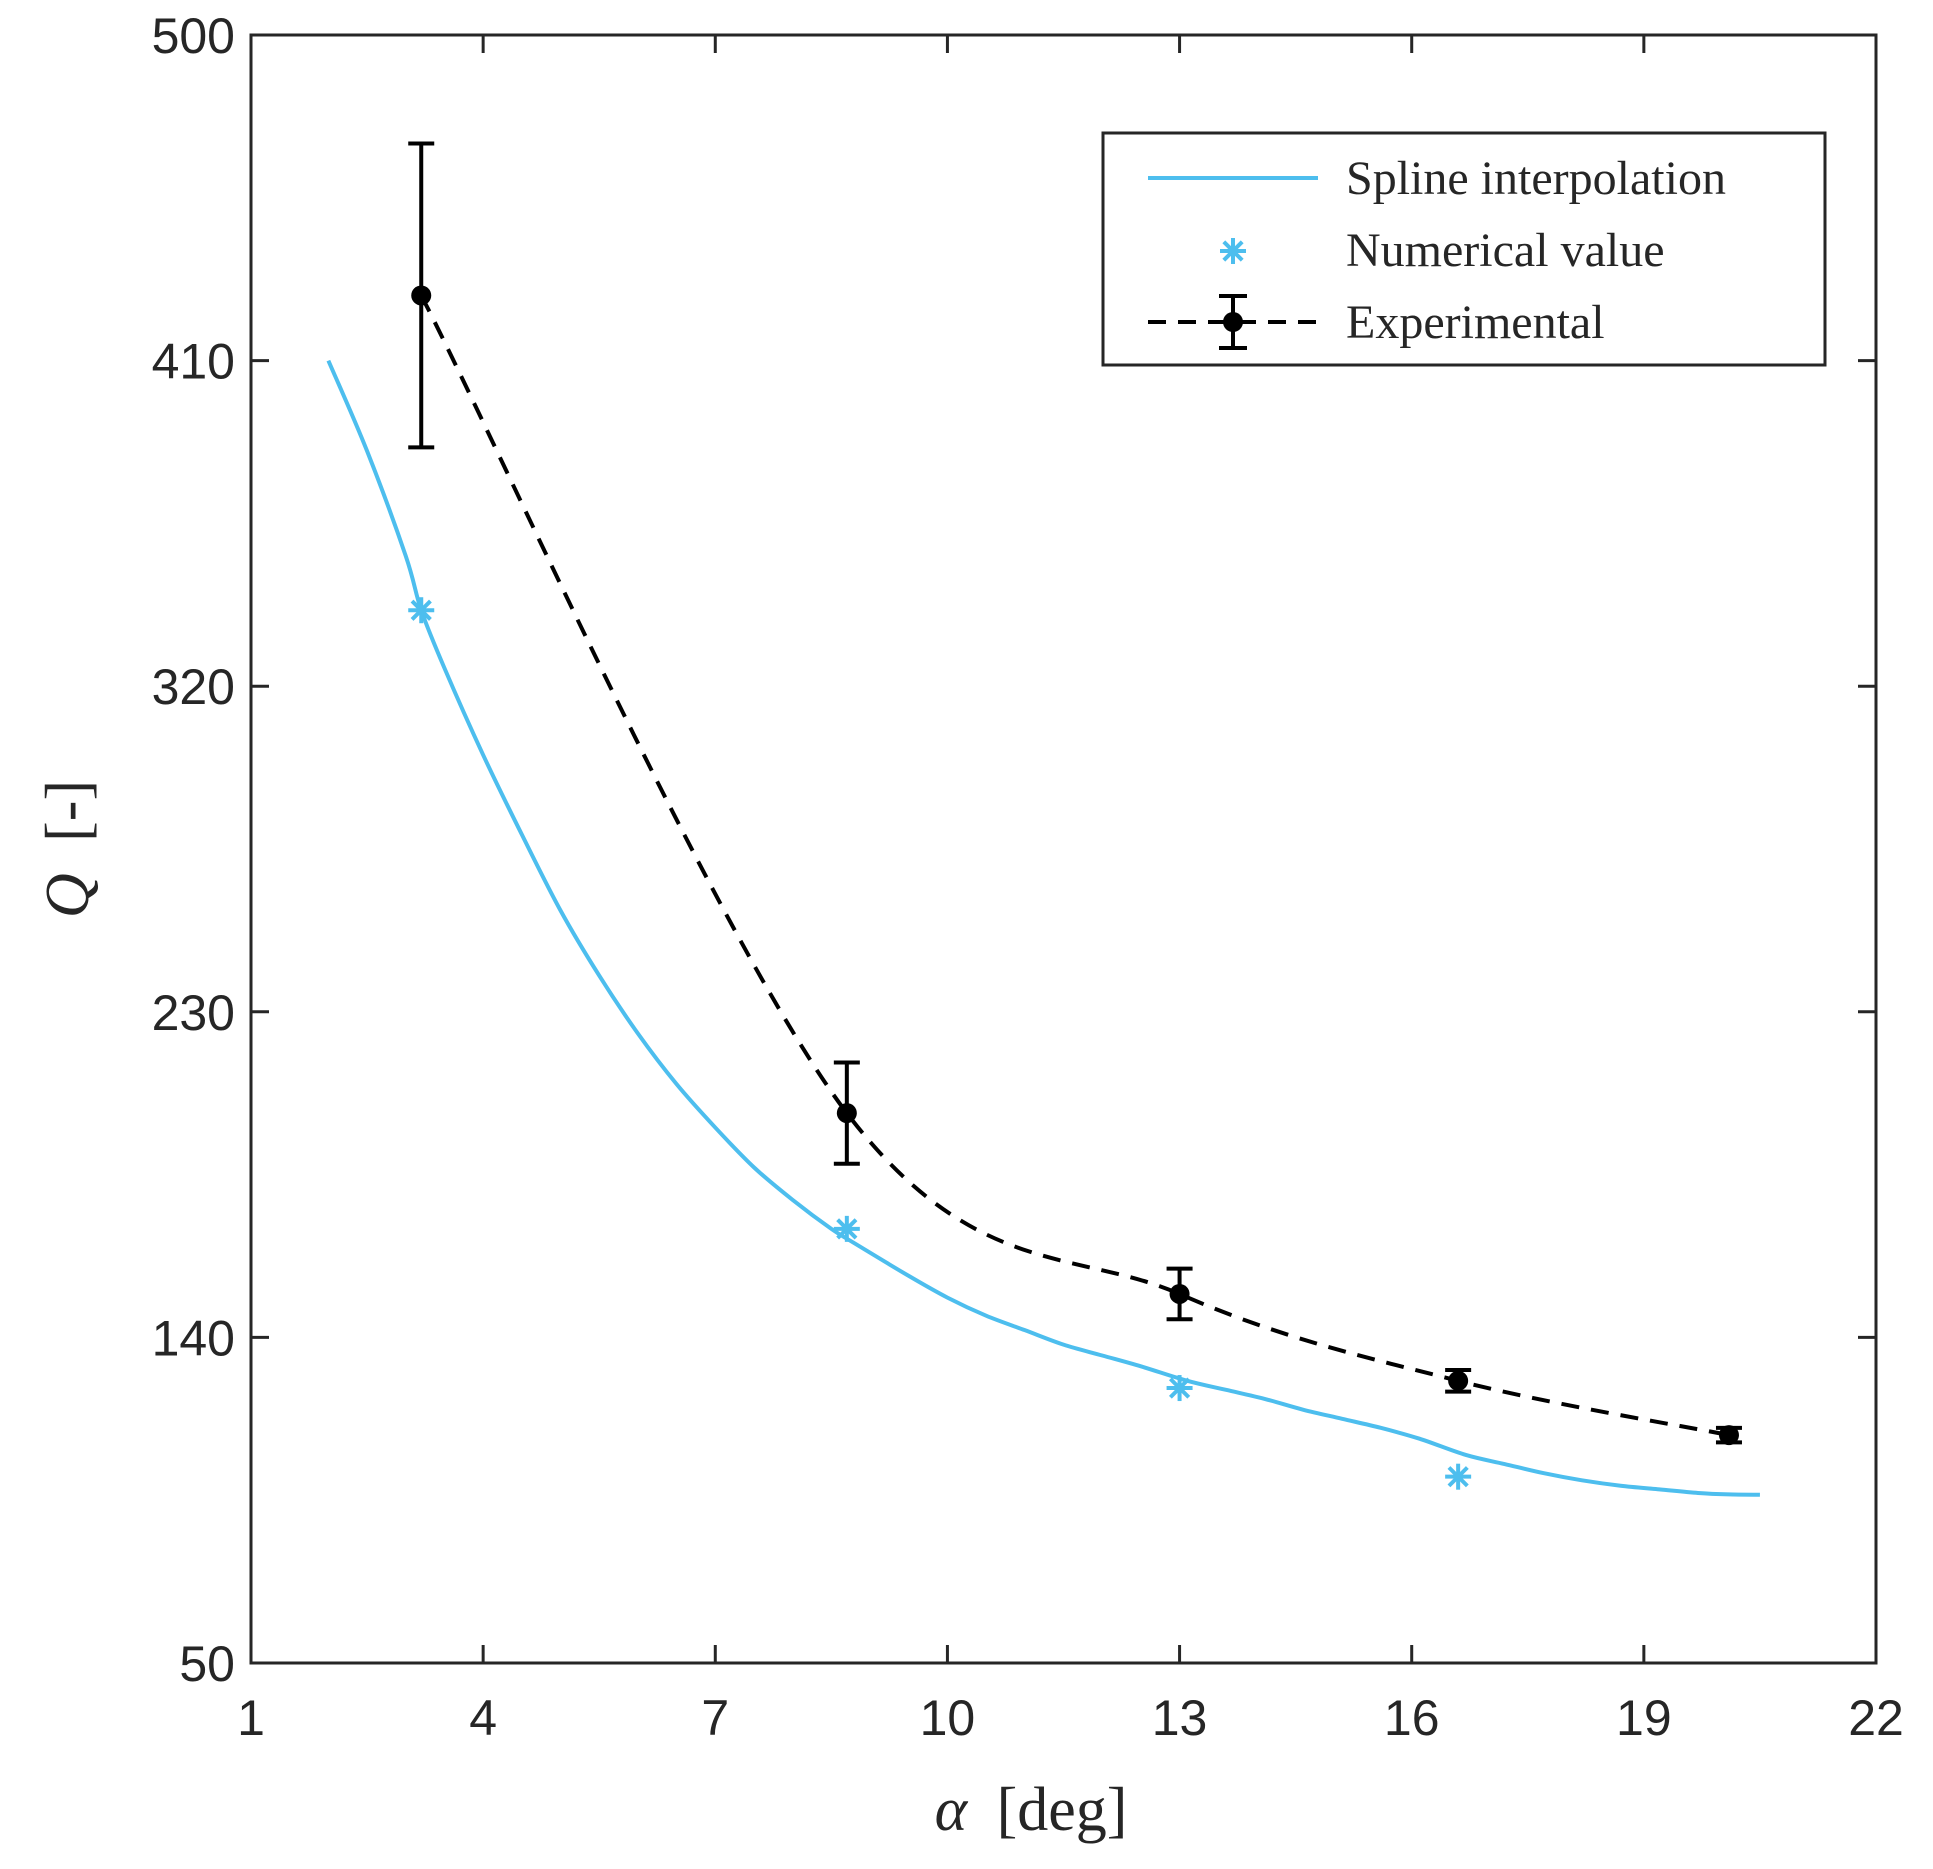  I want to click on x-tick-label: 22, so click(1876, 1718).